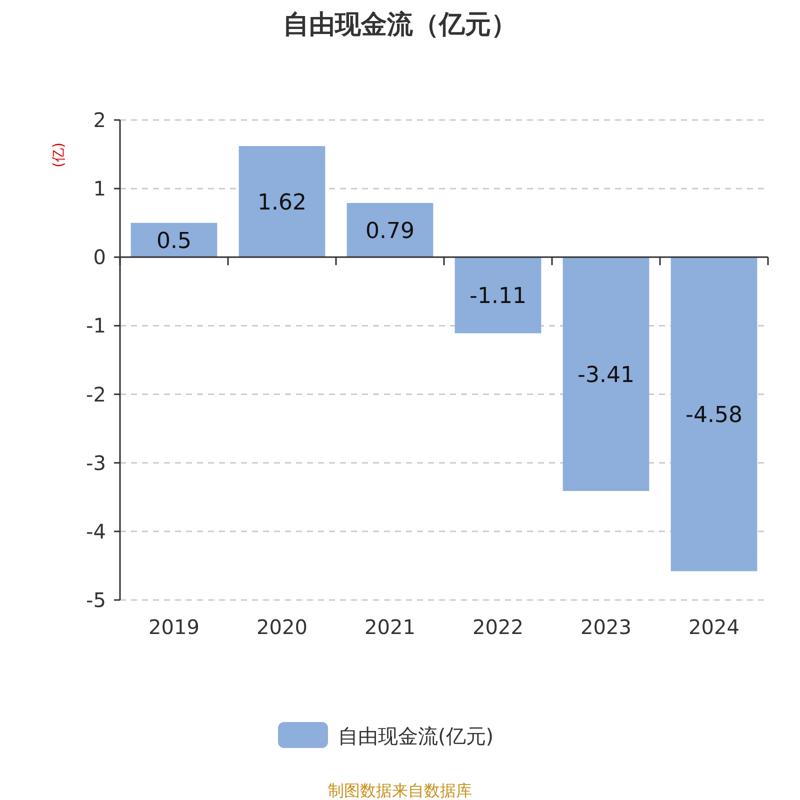 The image size is (800, 800). Describe the element at coordinates (416, 736) in the screenshot. I see `legend-label: 自由现金流(亿元)` at that location.